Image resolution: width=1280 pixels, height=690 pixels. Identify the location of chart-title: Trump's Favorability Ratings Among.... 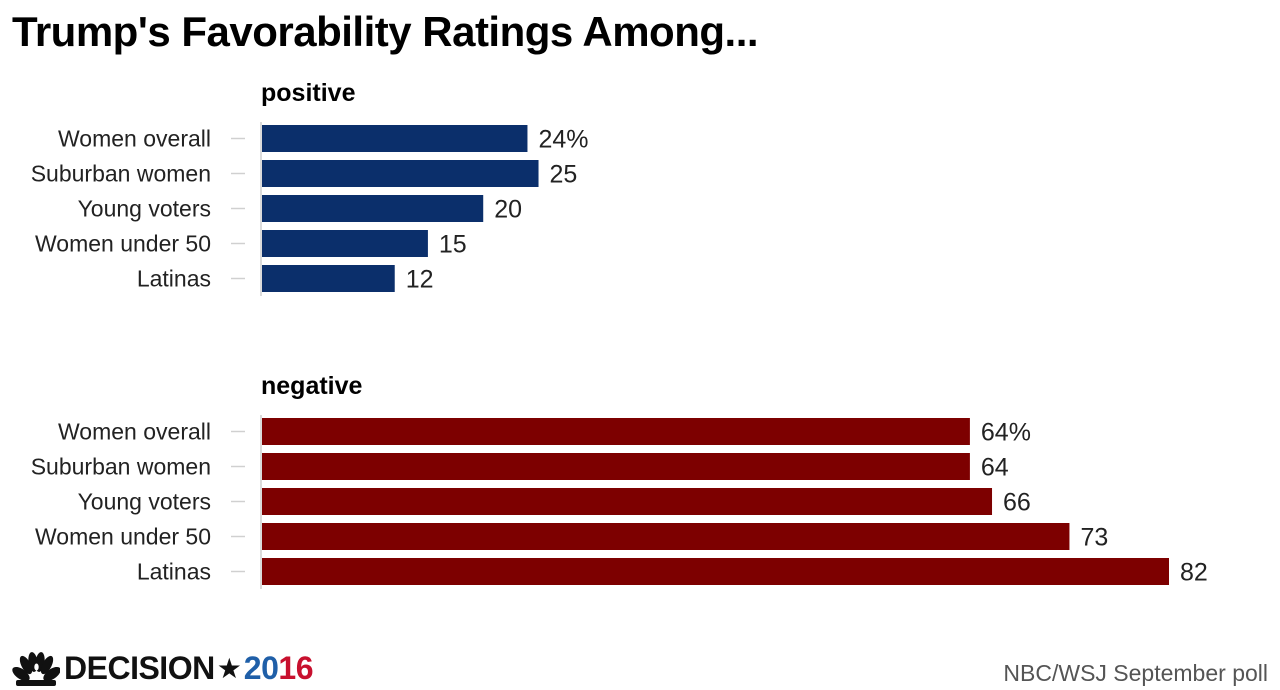
(385, 31).